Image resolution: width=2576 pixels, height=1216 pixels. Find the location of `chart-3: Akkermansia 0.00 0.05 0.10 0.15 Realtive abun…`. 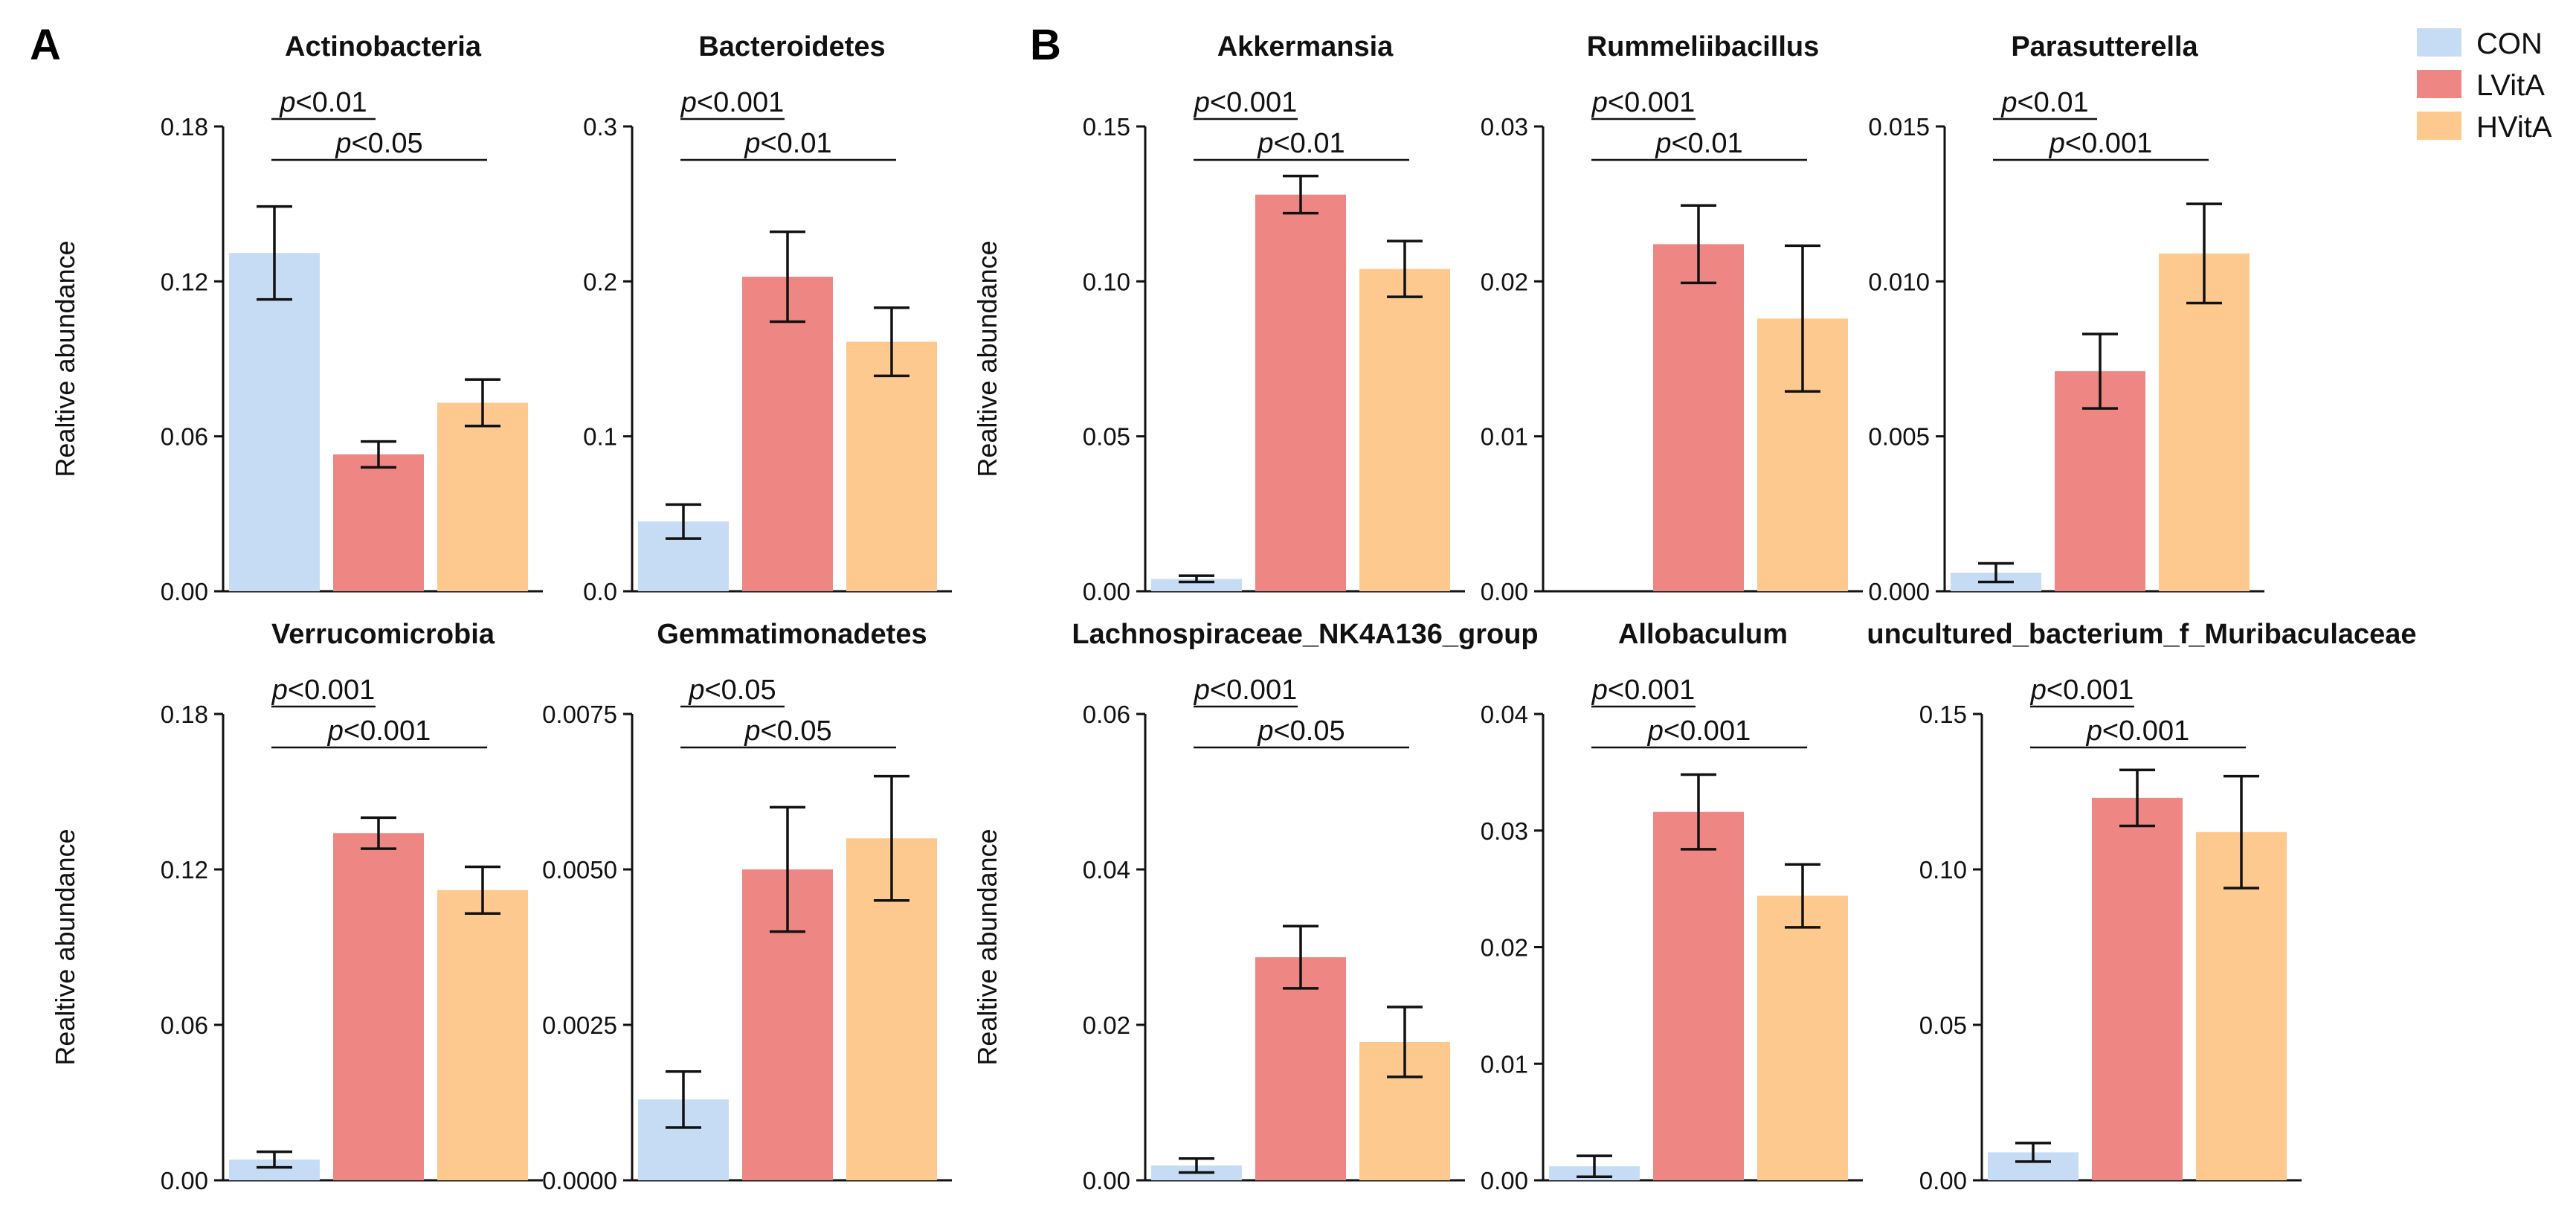

chart-3: Akkermansia 0.00 0.05 0.10 0.15 Realtive abun… is located at coordinates (1218, 318).